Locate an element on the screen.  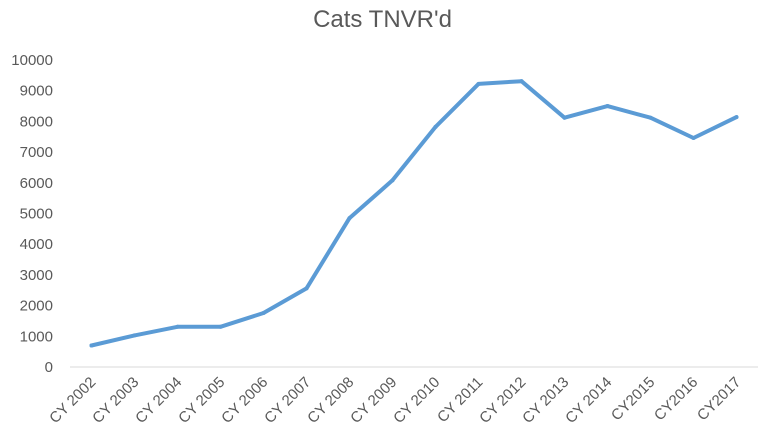
y-tick-label: 4000 is located at coordinates (36, 244).